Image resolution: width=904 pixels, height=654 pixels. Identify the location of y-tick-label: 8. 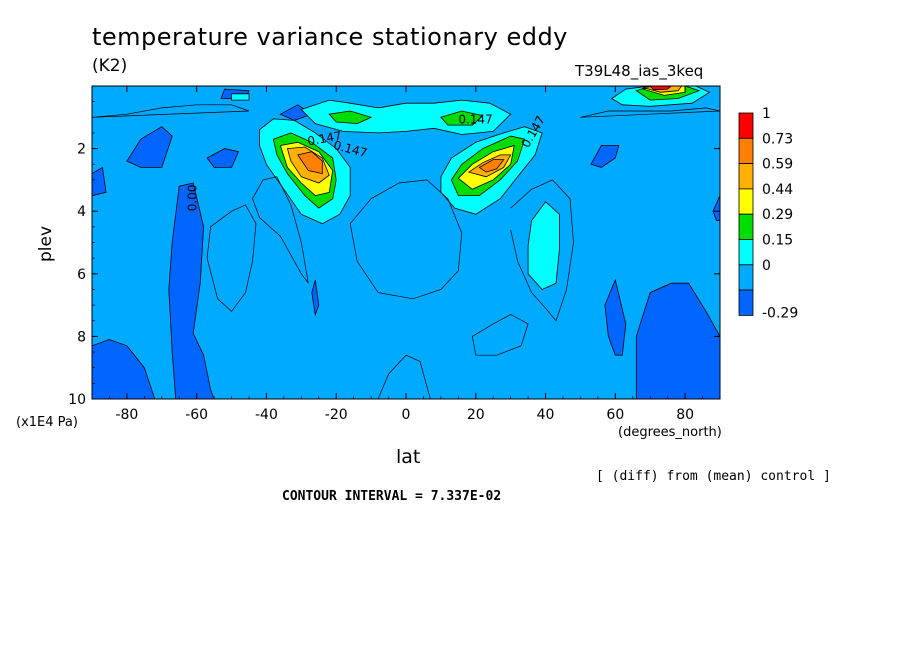
(81, 337).